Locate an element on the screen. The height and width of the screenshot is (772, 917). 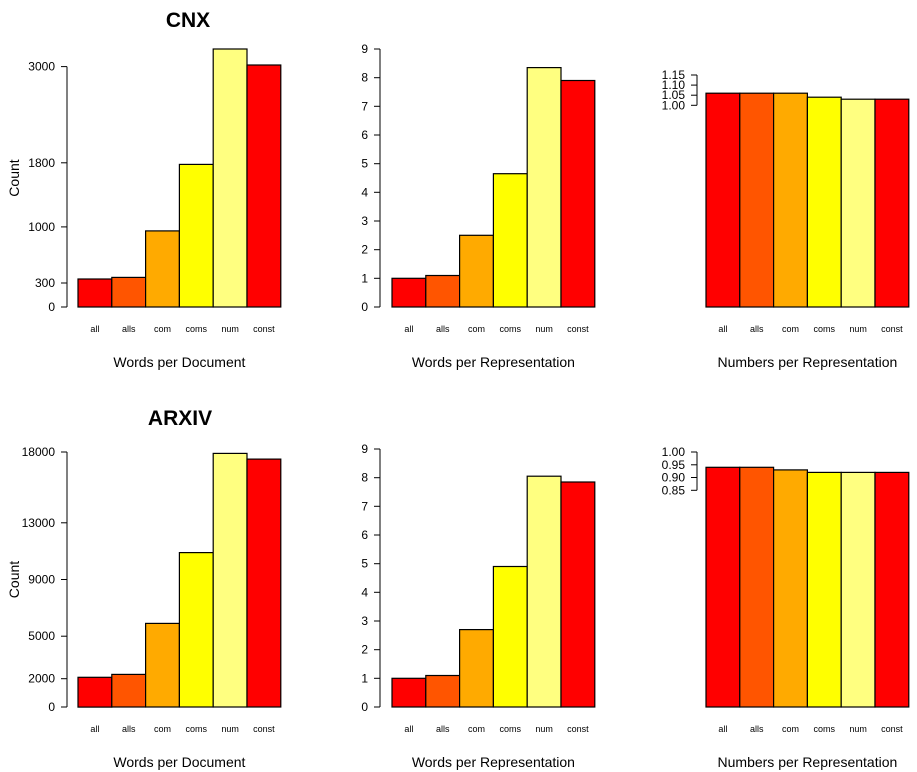
y-tick-label: 1.05 is located at coordinates (674, 95).